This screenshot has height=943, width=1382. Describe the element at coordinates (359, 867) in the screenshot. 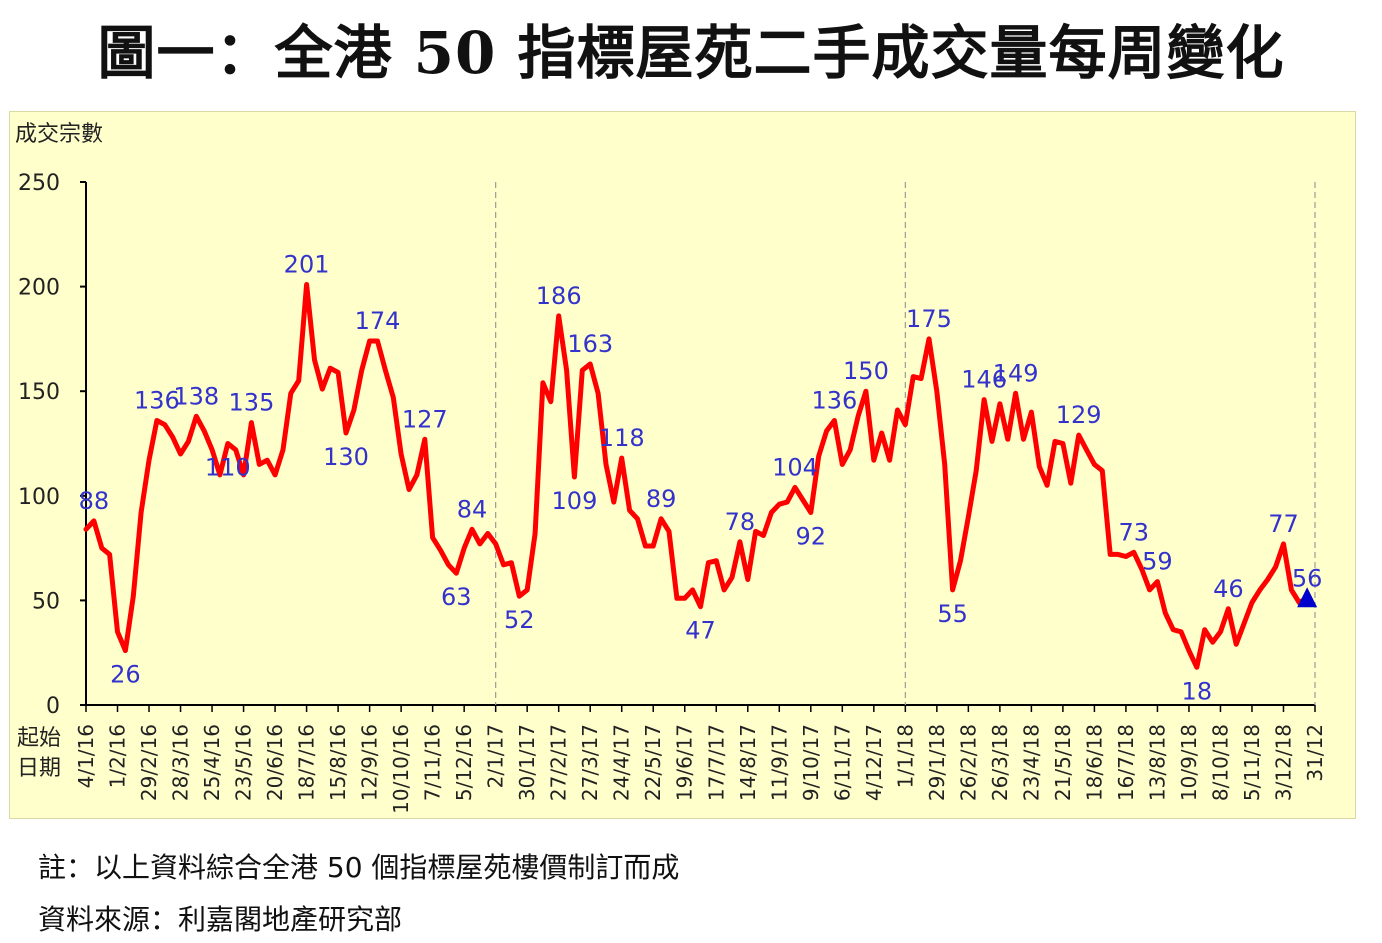

I see `footnote: 註：以上資料綜合全港 50 個指標屋苑樓價制訂而成` at that location.